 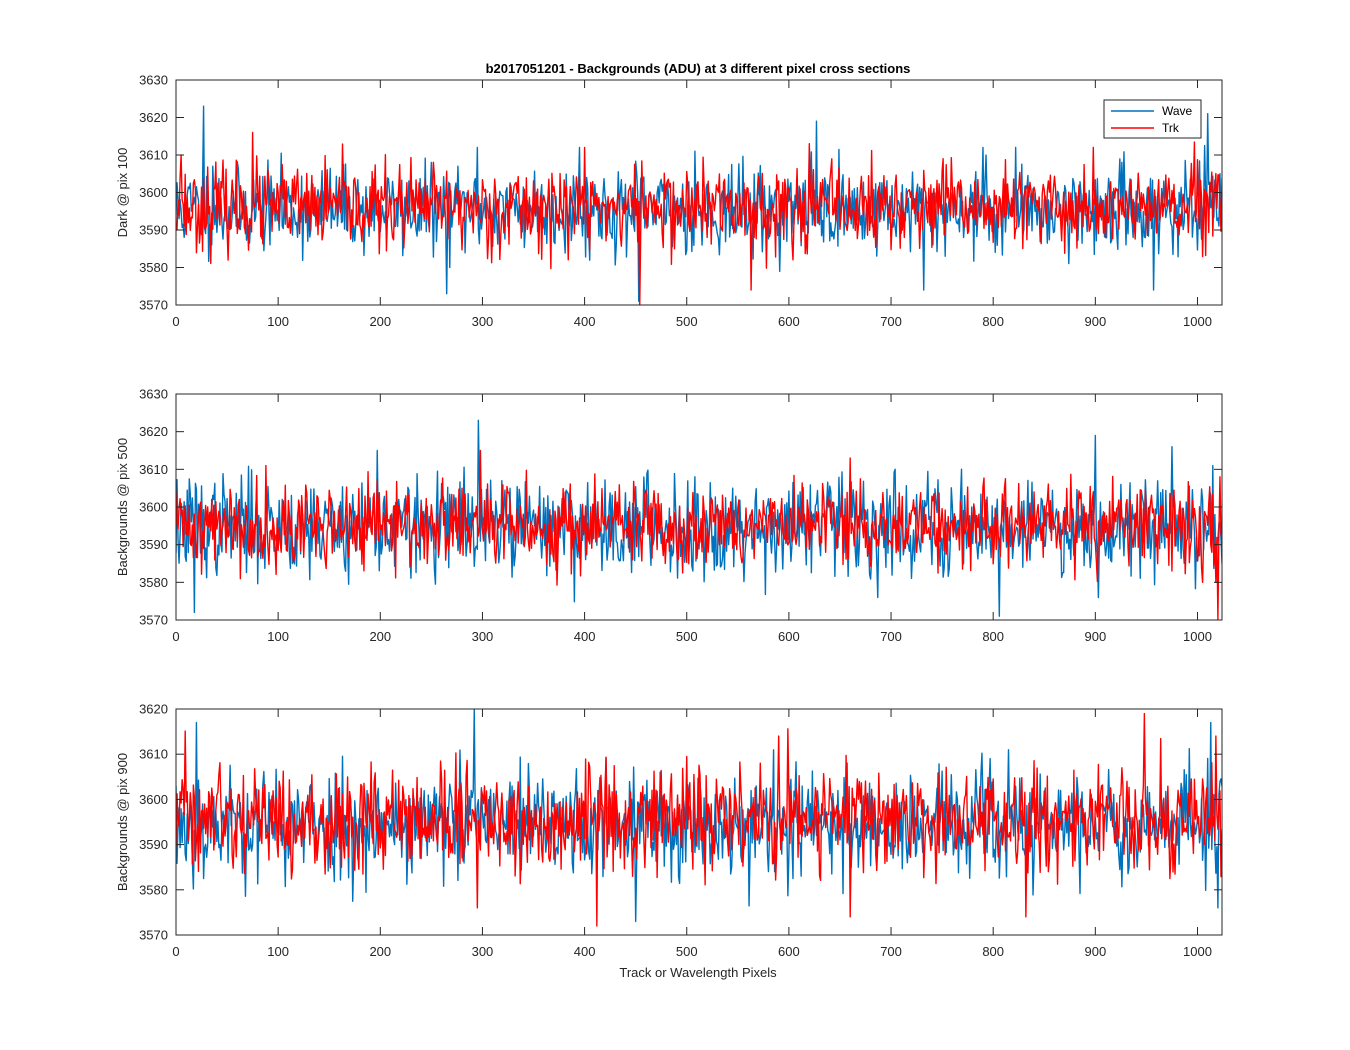 I want to click on series-line-wave, so click(x=699, y=518).